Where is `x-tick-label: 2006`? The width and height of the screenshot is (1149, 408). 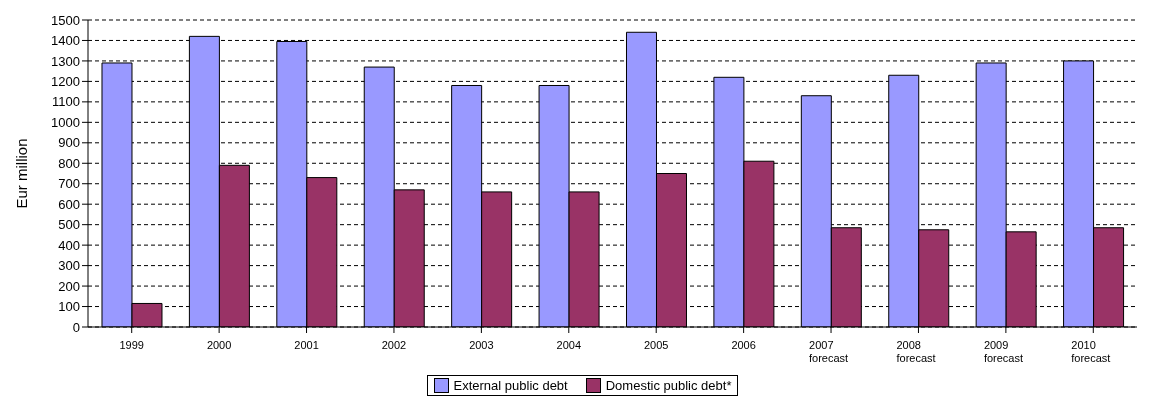 x-tick-label: 2006 is located at coordinates (743, 345).